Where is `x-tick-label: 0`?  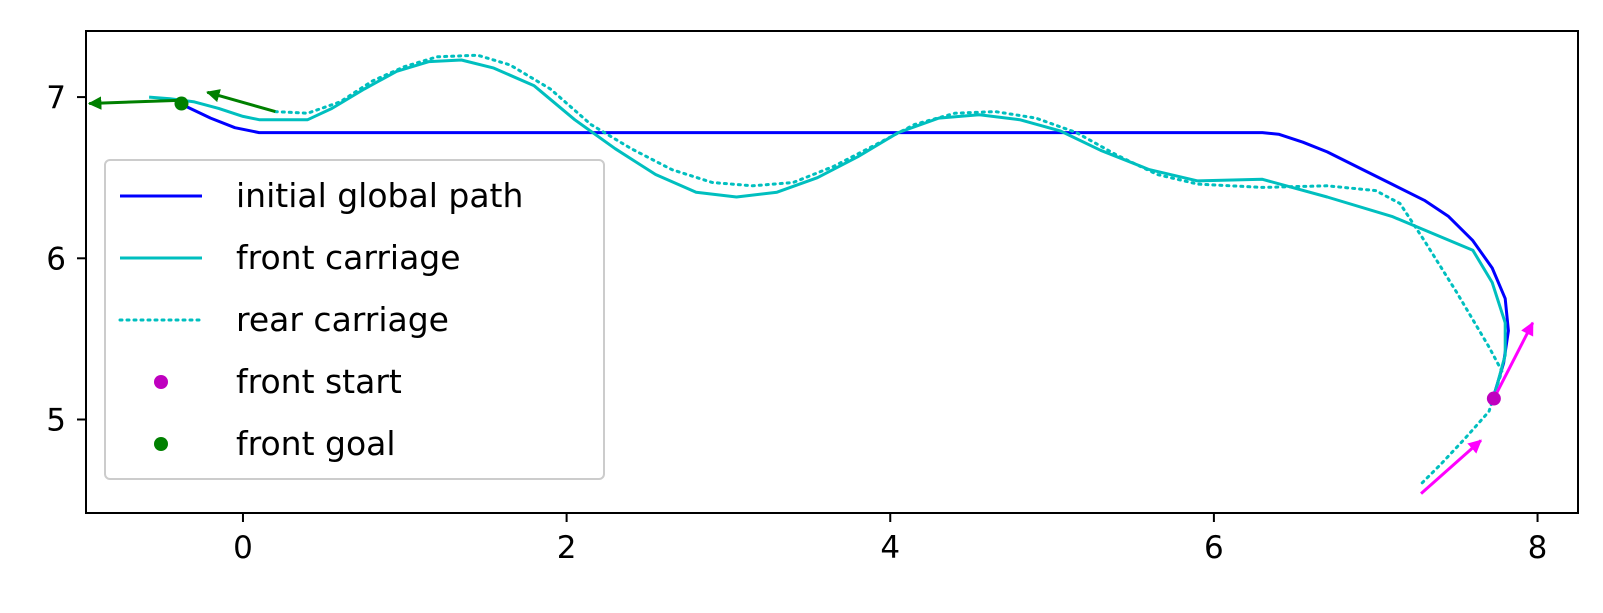 x-tick-label: 0 is located at coordinates (243, 548).